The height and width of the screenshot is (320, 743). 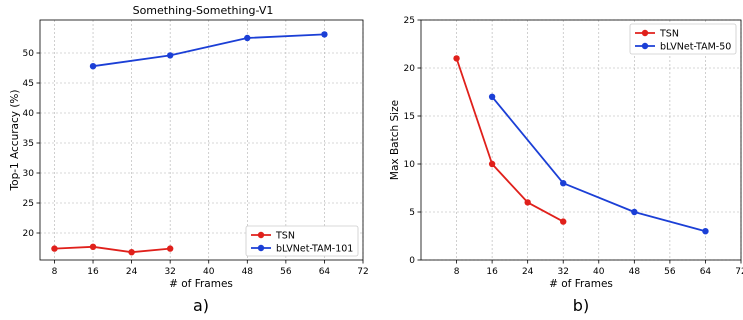 I want to click on chart-a-legend: TSN bLVNet-TAM-101, so click(x=302, y=241).